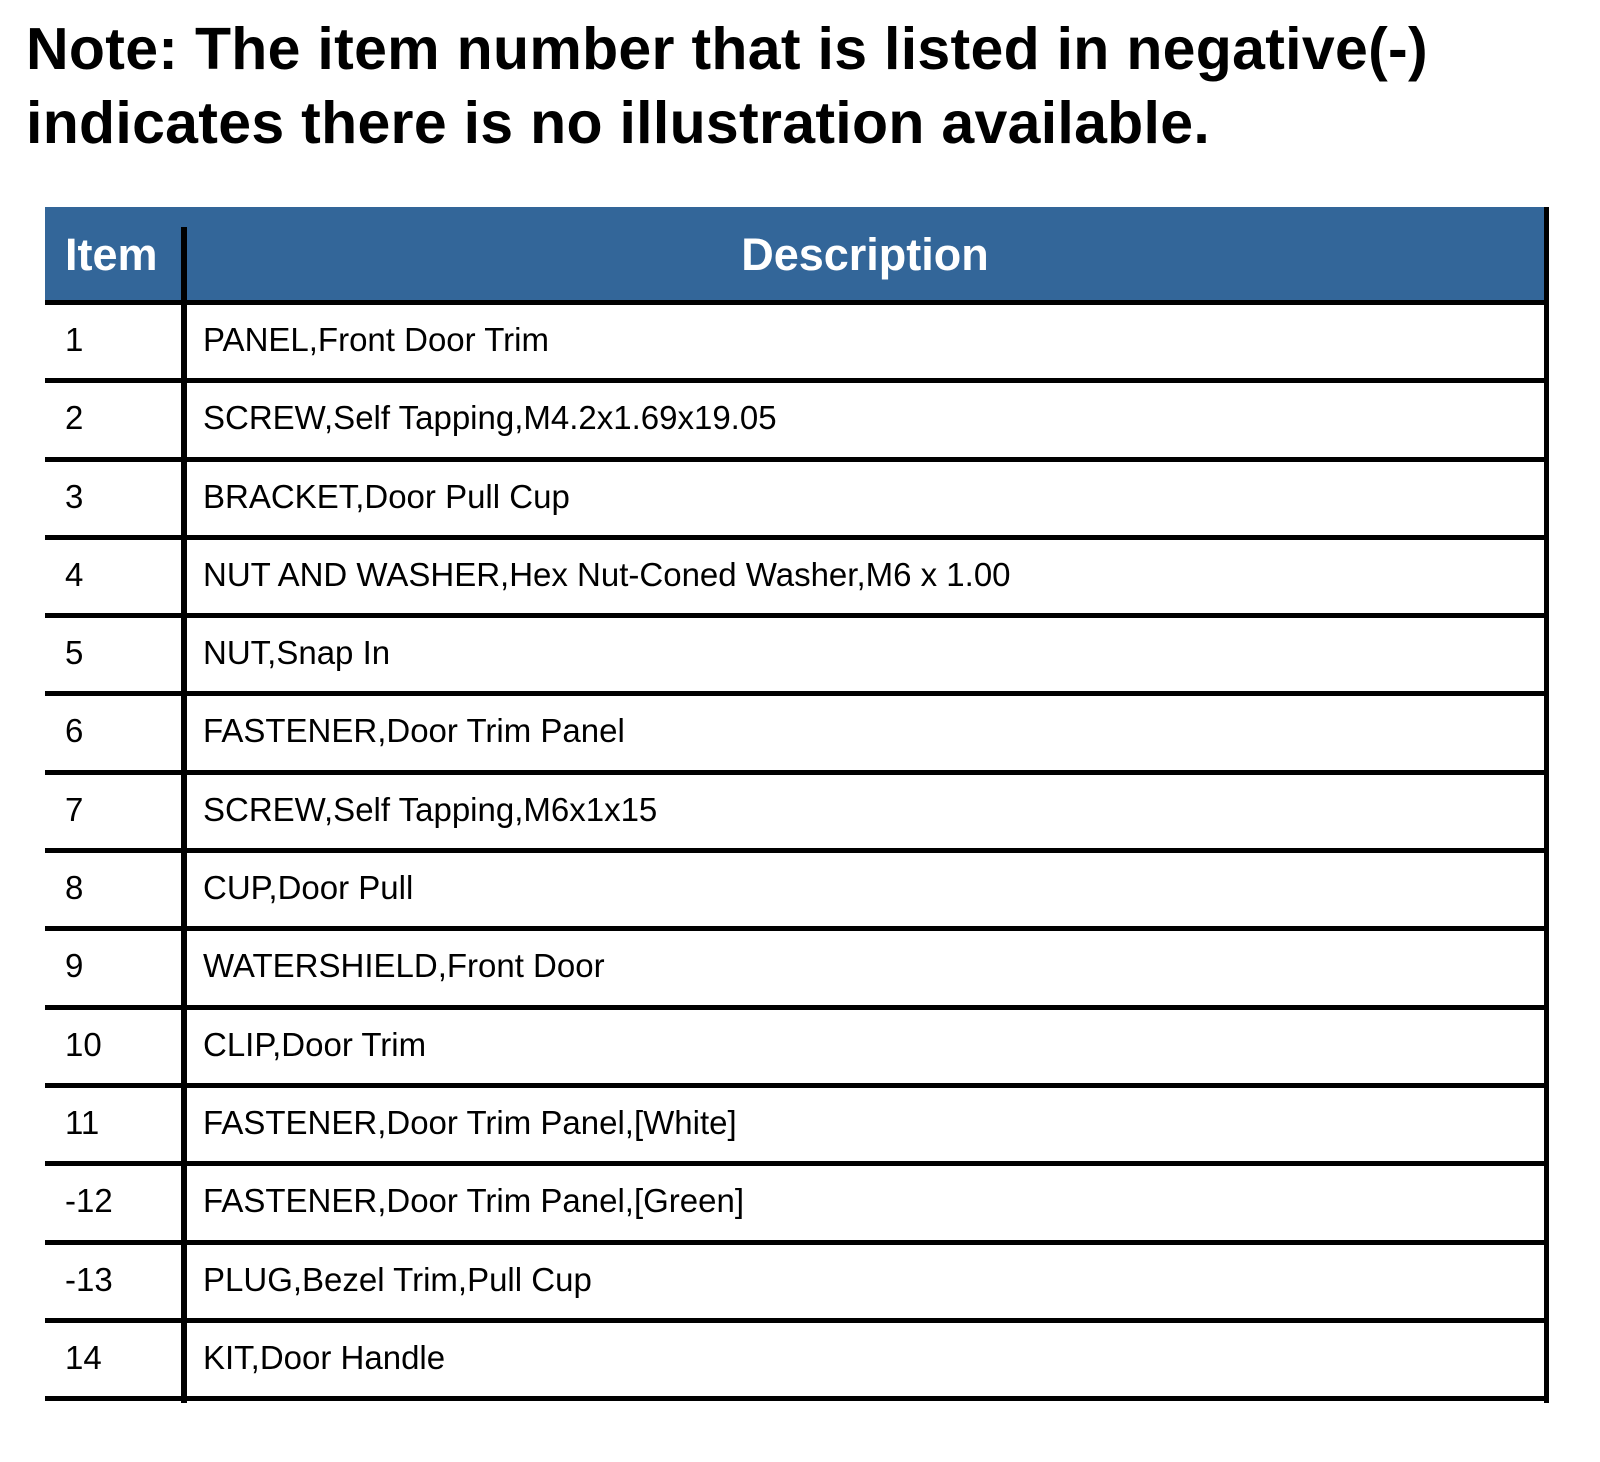 Image resolution: width=1600 pixels, height=1462 pixels. What do you see at coordinates (308, 888) in the screenshot?
I see `item-description: CUP,Door Pull` at bounding box center [308, 888].